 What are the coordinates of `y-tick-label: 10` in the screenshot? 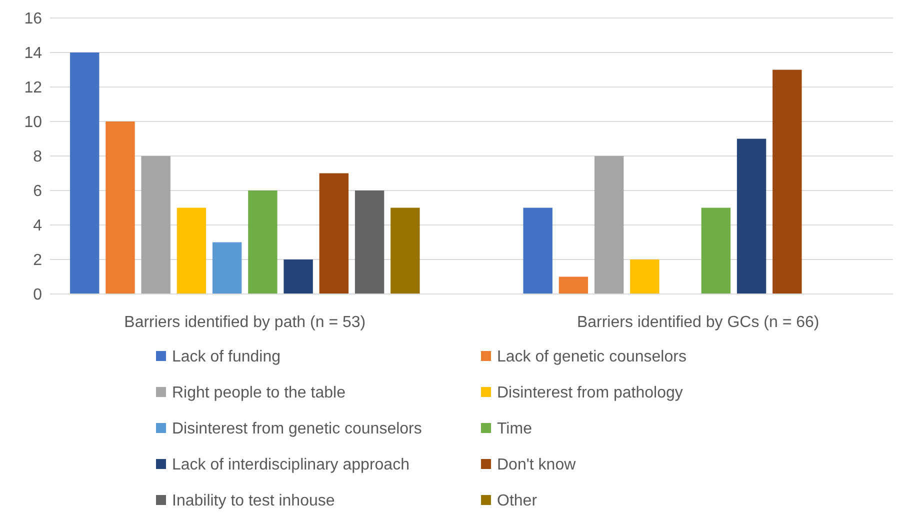 It's located at (33, 123).